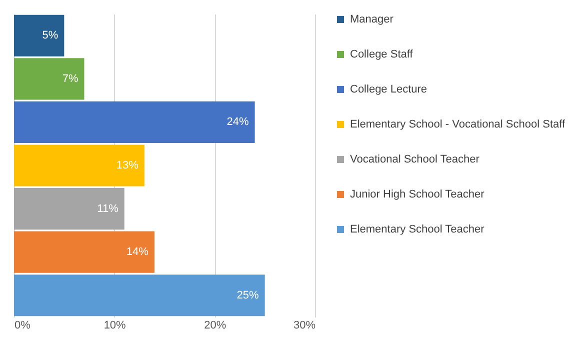 This screenshot has height=338, width=574. I want to click on data-label: 11%, so click(108, 208).